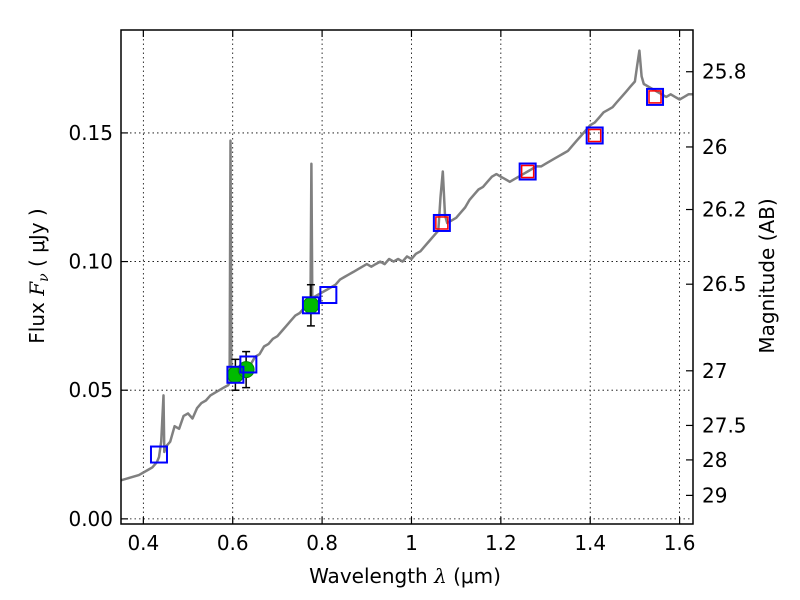 This screenshot has height=600, width=800. I want to click on y-tick-label: 0.05, so click(90, 390).